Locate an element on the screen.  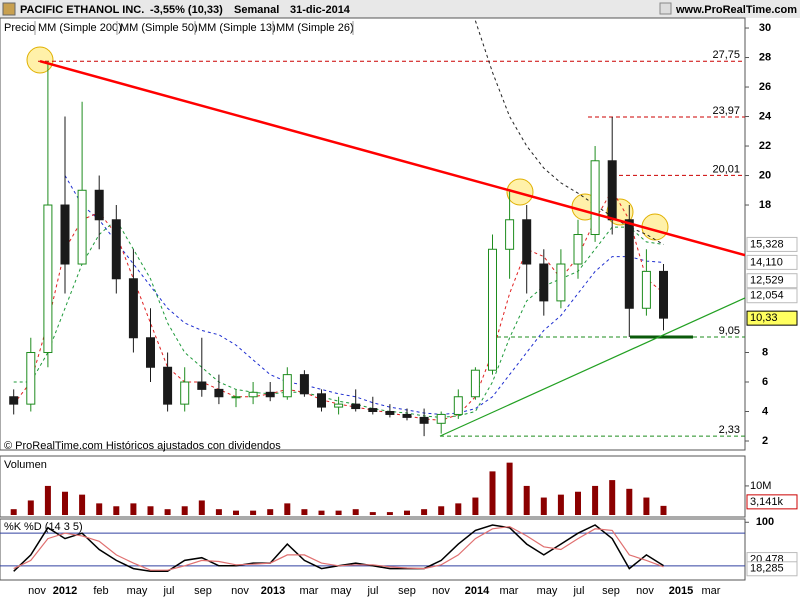
price-tag-label: 12,054 is located at coordinates (767, 296).